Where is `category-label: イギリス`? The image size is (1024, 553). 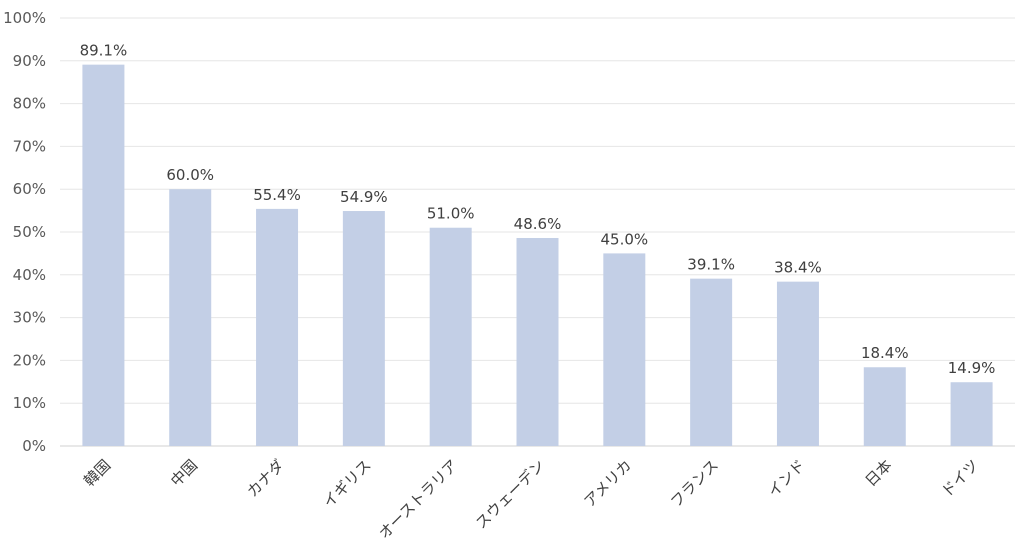 category-label: イギリス is located at coordinates (347, 483).